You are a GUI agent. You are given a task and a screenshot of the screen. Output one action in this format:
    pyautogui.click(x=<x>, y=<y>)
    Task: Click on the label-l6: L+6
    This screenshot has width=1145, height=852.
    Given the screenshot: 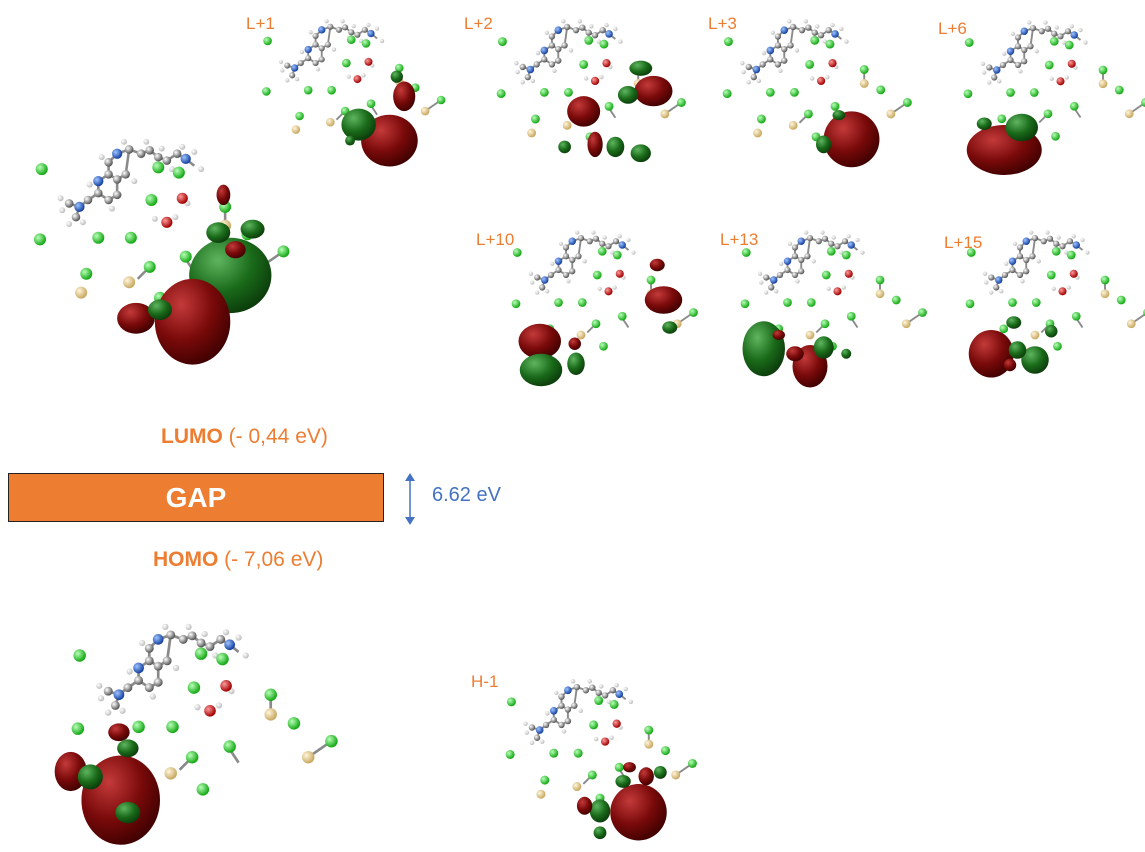 What is the action you would take?
    pyautogui.click(x=952, y=28)
    